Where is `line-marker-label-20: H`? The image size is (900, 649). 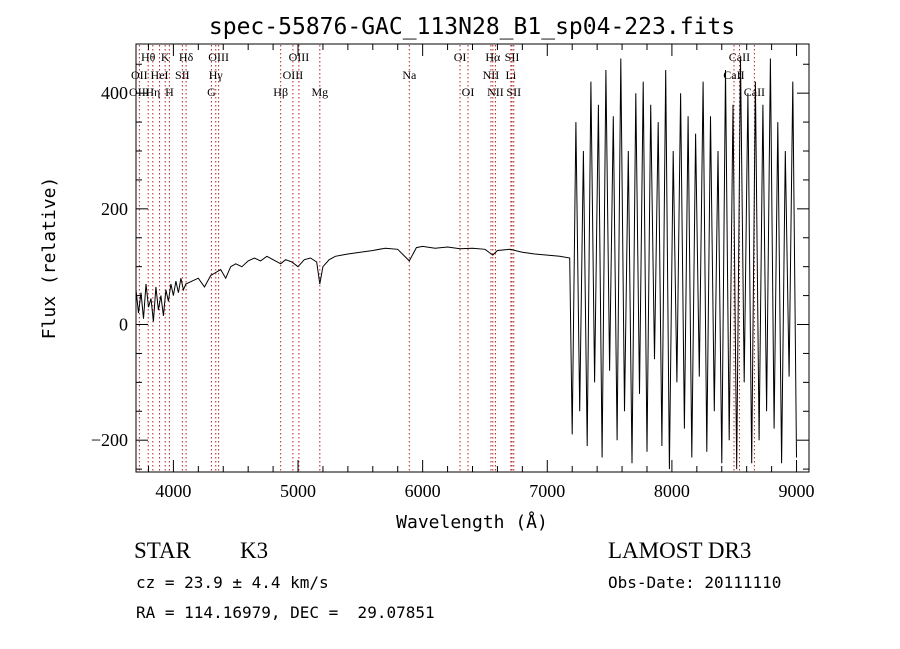 line-marker-label-20: H is located at coordinates (169, 92).